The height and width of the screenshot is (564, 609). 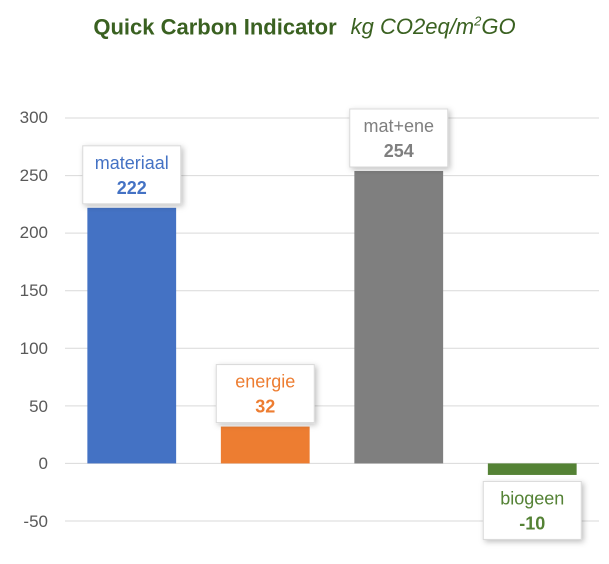 What do you see at coordinates (35, 521) in the screenshot?
I see `y-tick-label: -50` at bounding box center [35, 521].